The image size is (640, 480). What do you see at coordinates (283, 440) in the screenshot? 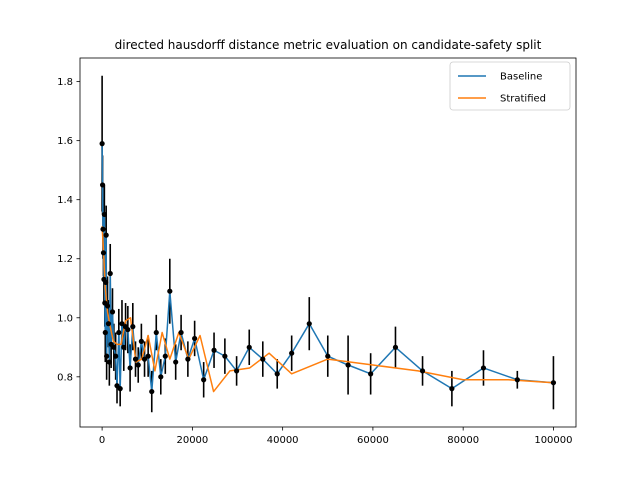
I see `x-tick-label: 40000` at bounding box center [283, 440].